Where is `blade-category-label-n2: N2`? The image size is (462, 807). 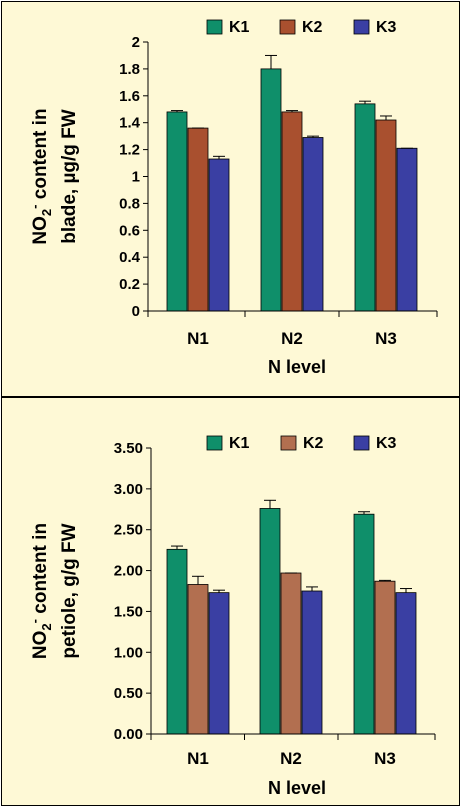 blade-category-label-n2: N2 is located at coordinates (292, 338).